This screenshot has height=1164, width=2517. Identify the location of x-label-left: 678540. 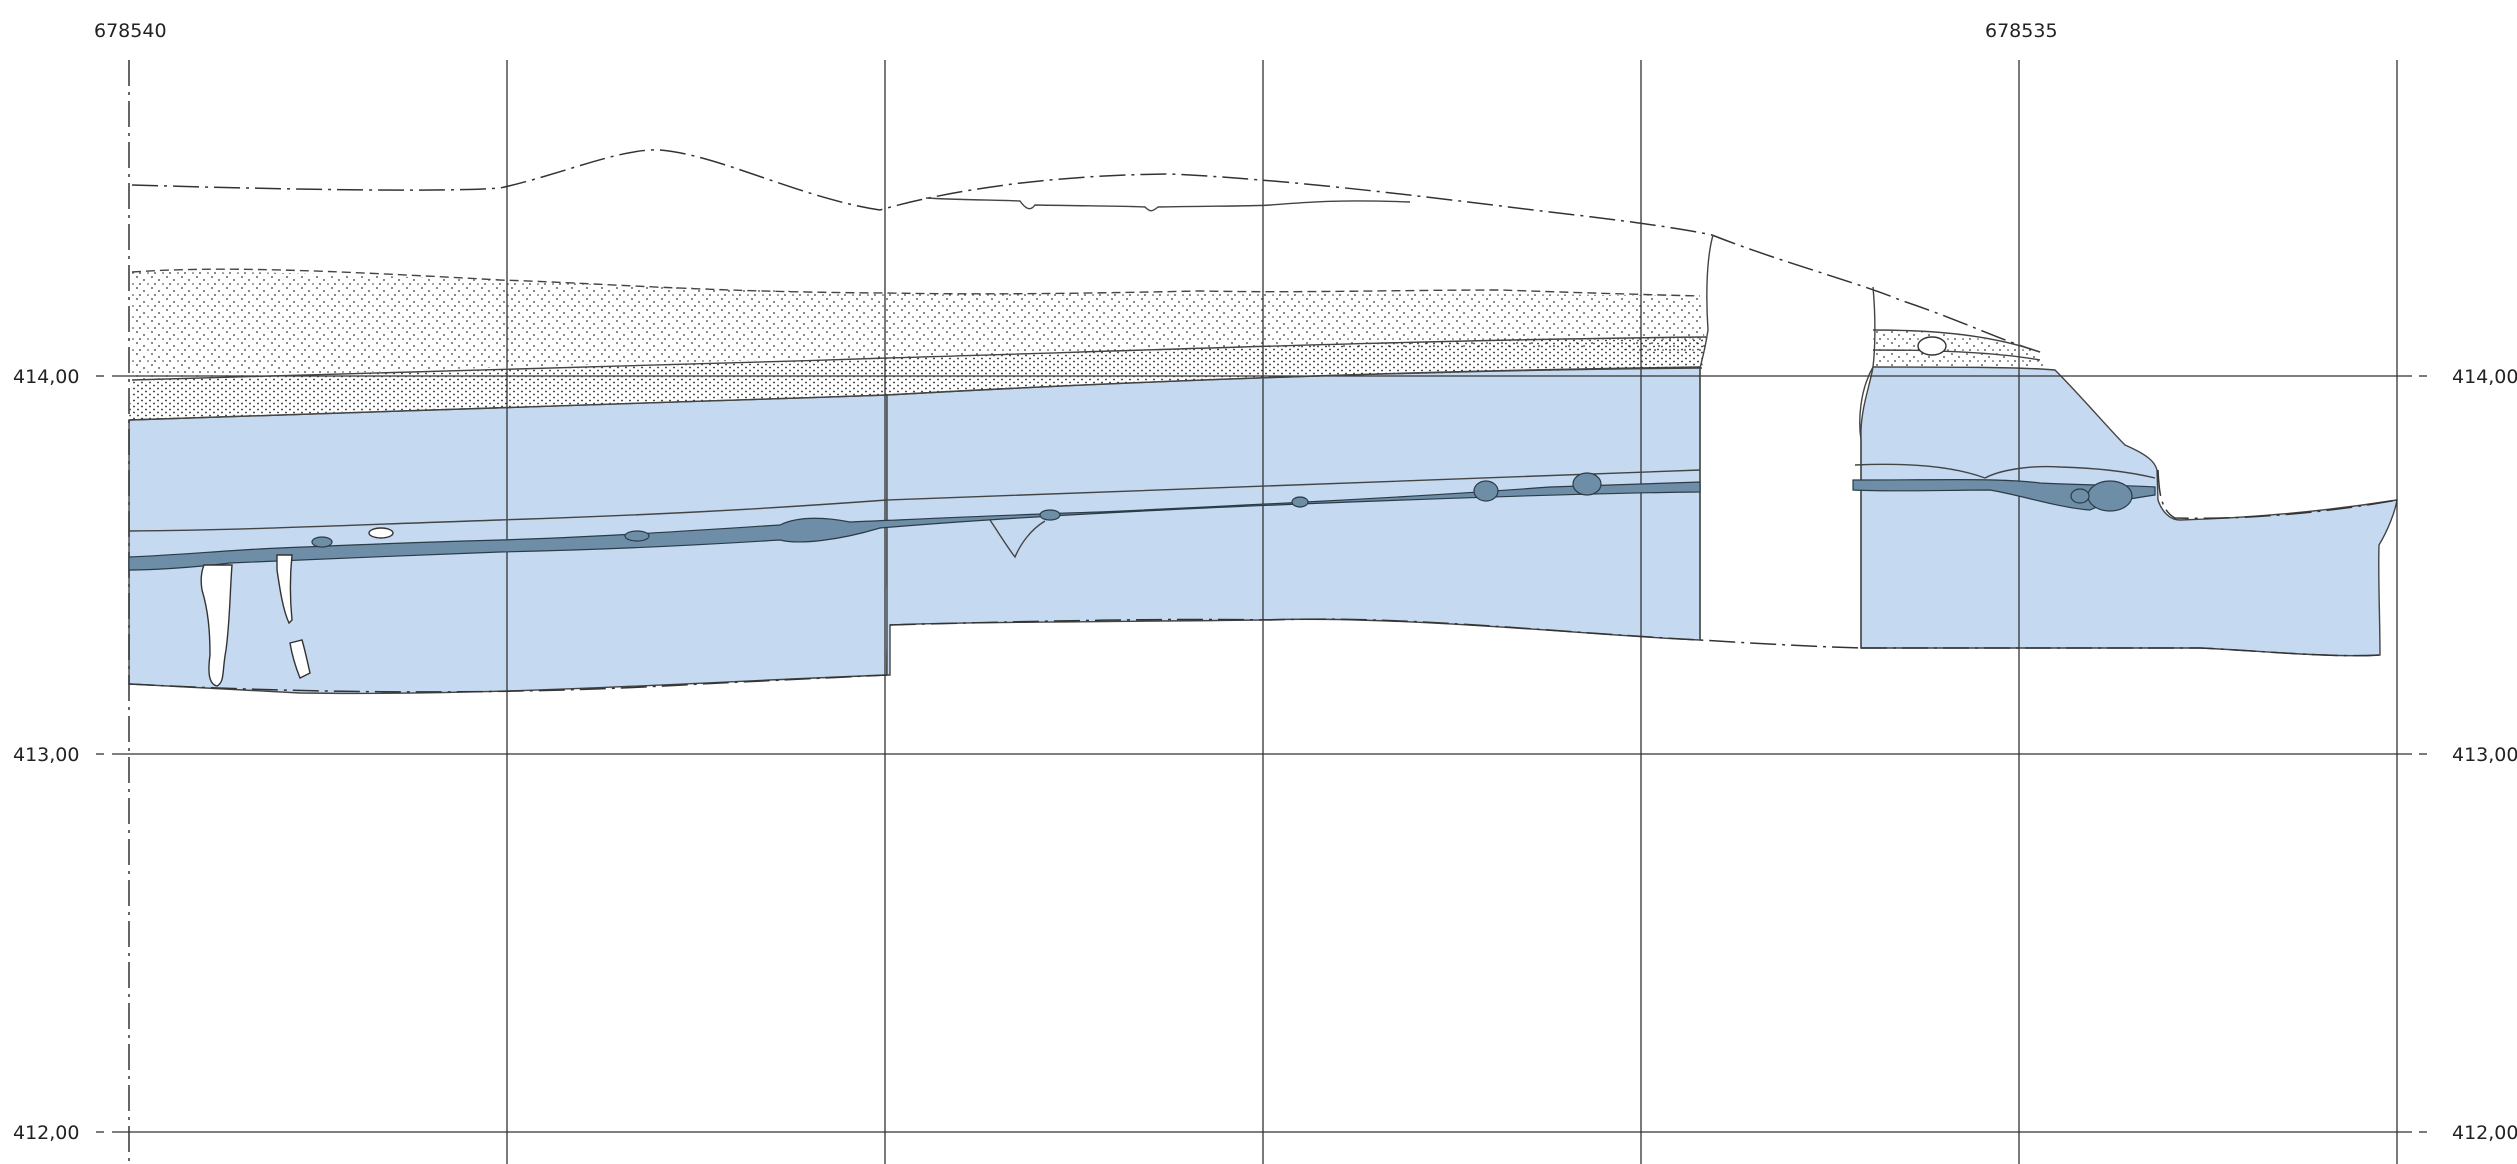
(130, 31).